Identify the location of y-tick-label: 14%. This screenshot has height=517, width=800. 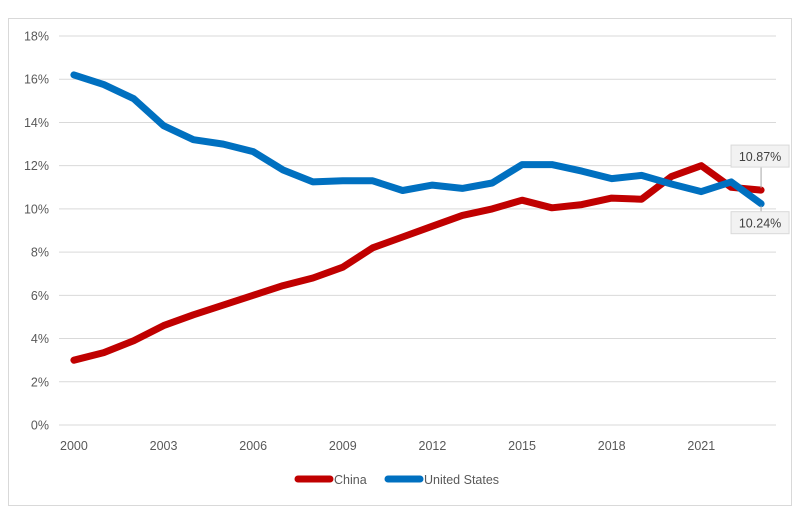
(36, 123).